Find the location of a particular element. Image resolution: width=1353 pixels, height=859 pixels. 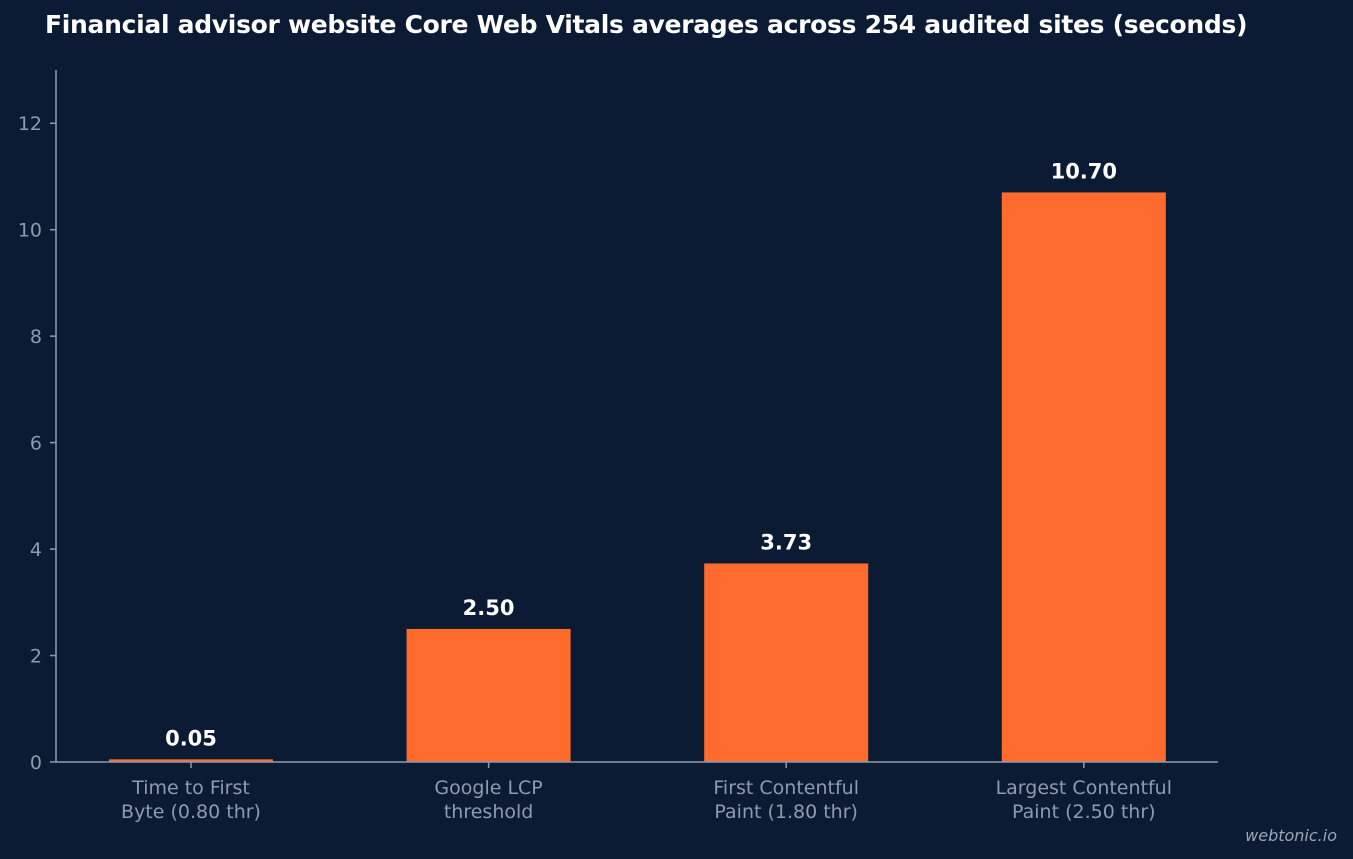

y-tick-label: 0 is located at coordinates (36, 763).